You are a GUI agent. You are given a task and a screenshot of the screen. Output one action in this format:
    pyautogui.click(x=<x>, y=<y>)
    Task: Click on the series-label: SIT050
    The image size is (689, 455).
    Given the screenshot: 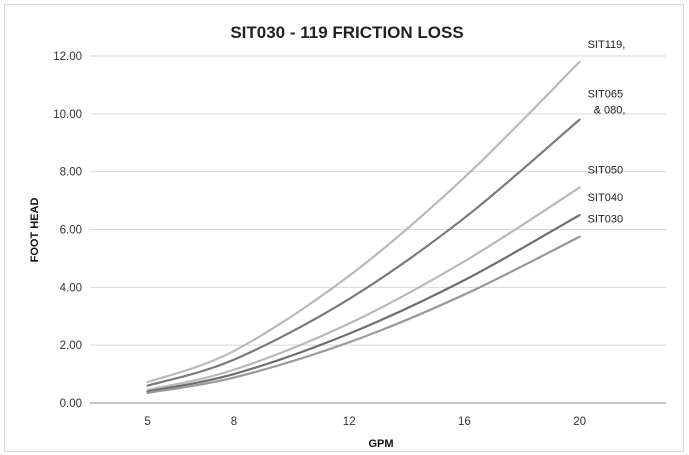 What is the action you would take?
    pyautogui.click(x=605, y=171)
    